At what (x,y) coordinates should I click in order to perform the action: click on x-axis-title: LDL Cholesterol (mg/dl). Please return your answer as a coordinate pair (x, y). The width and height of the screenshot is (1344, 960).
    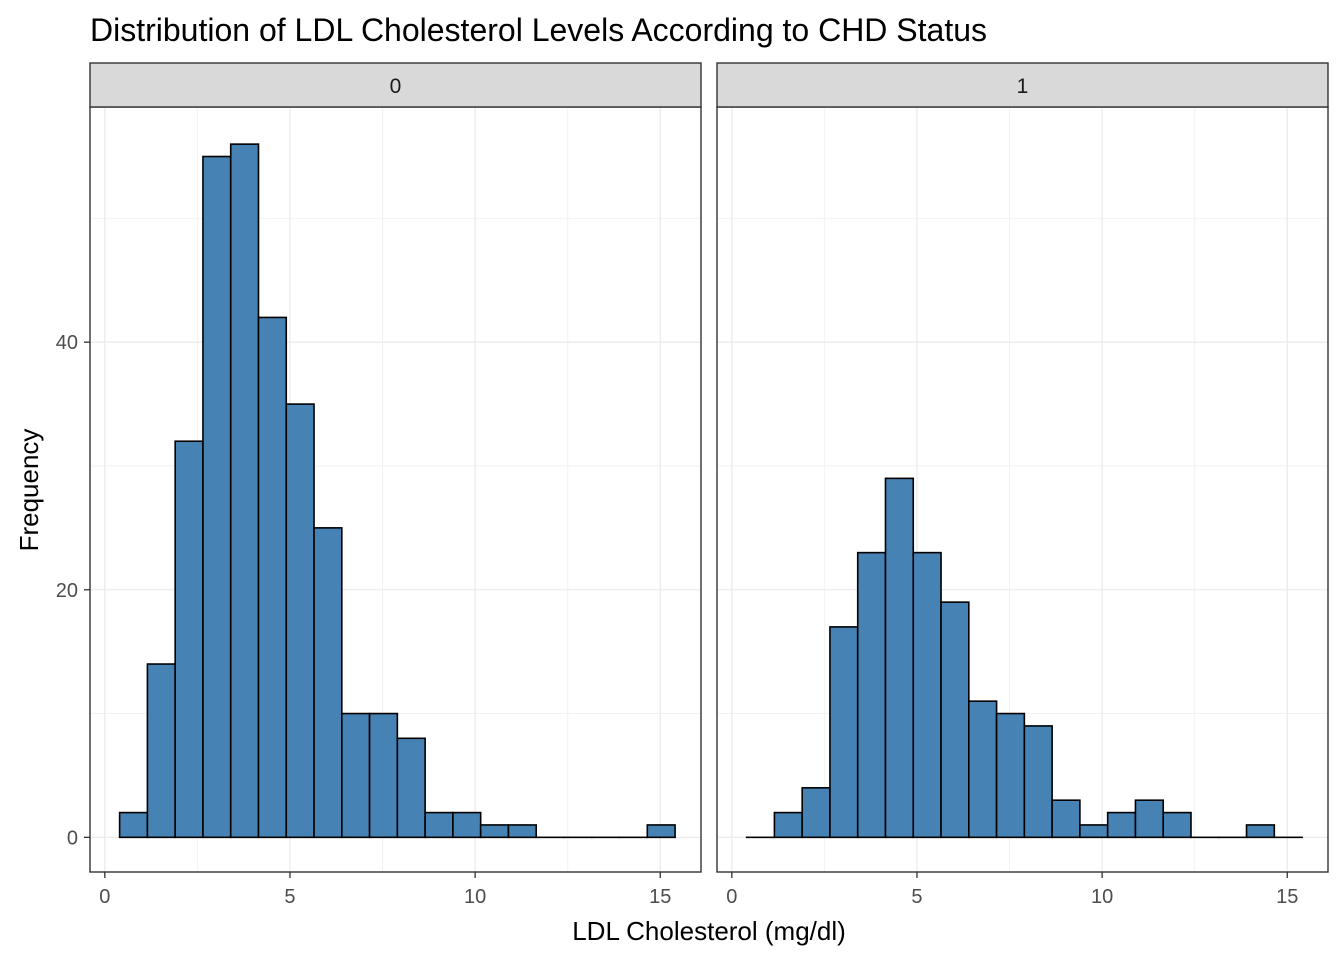
    Looking at the image, I should click on (709, 931).